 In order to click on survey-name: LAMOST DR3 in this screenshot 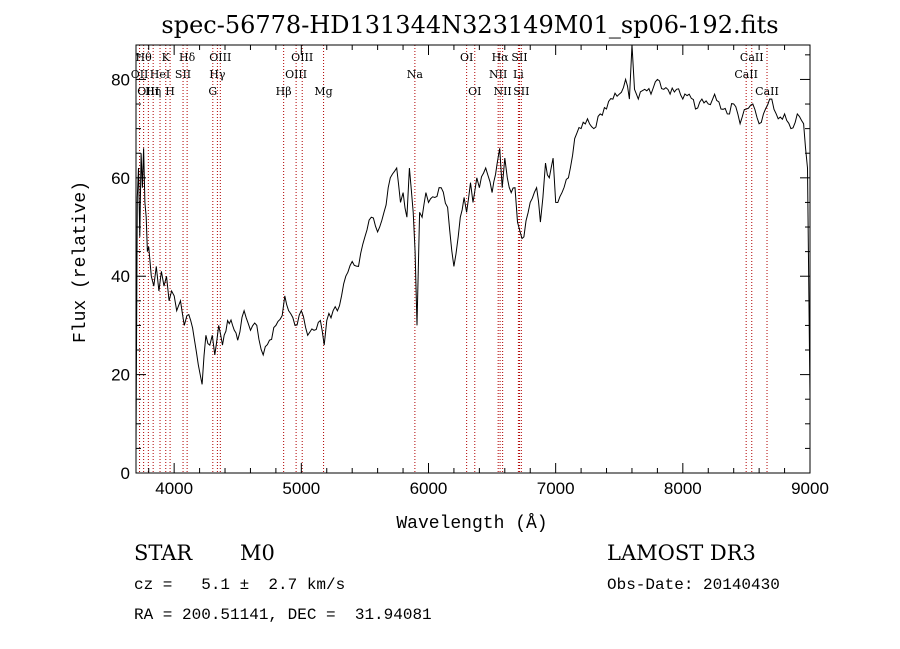, I will do `click(681, 553)`.